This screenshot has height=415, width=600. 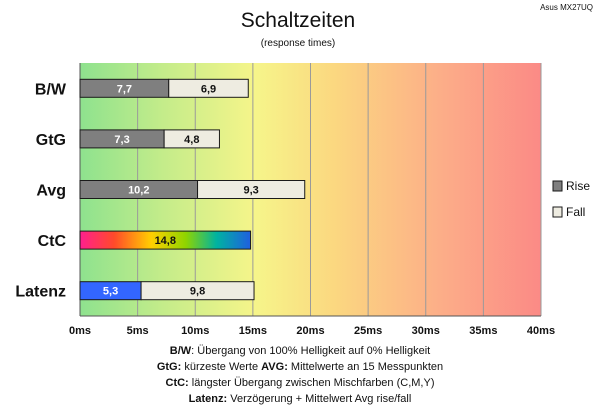 What do you see at coordinates (110, 292) in the screenshot?
I see `bar-label-rise: 5,3` at bounding box center [110, 292].